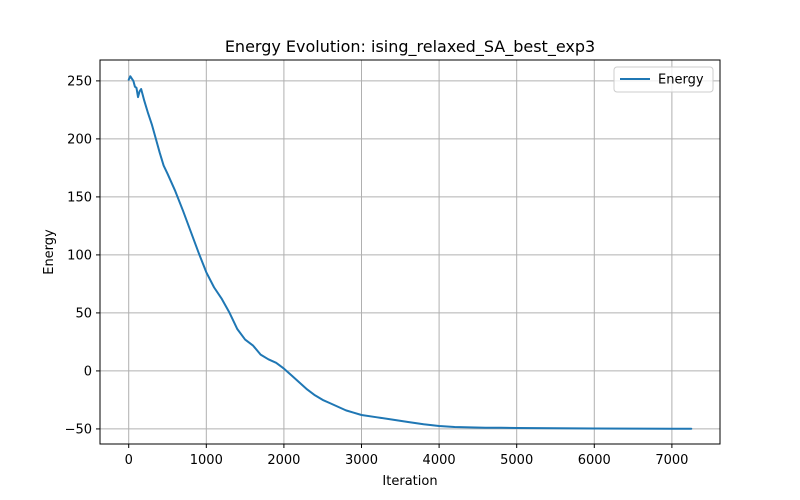 The width and height of the screenshot is (800, 500). I want to click on legend-label-energy: Energy, so click(681, 80).